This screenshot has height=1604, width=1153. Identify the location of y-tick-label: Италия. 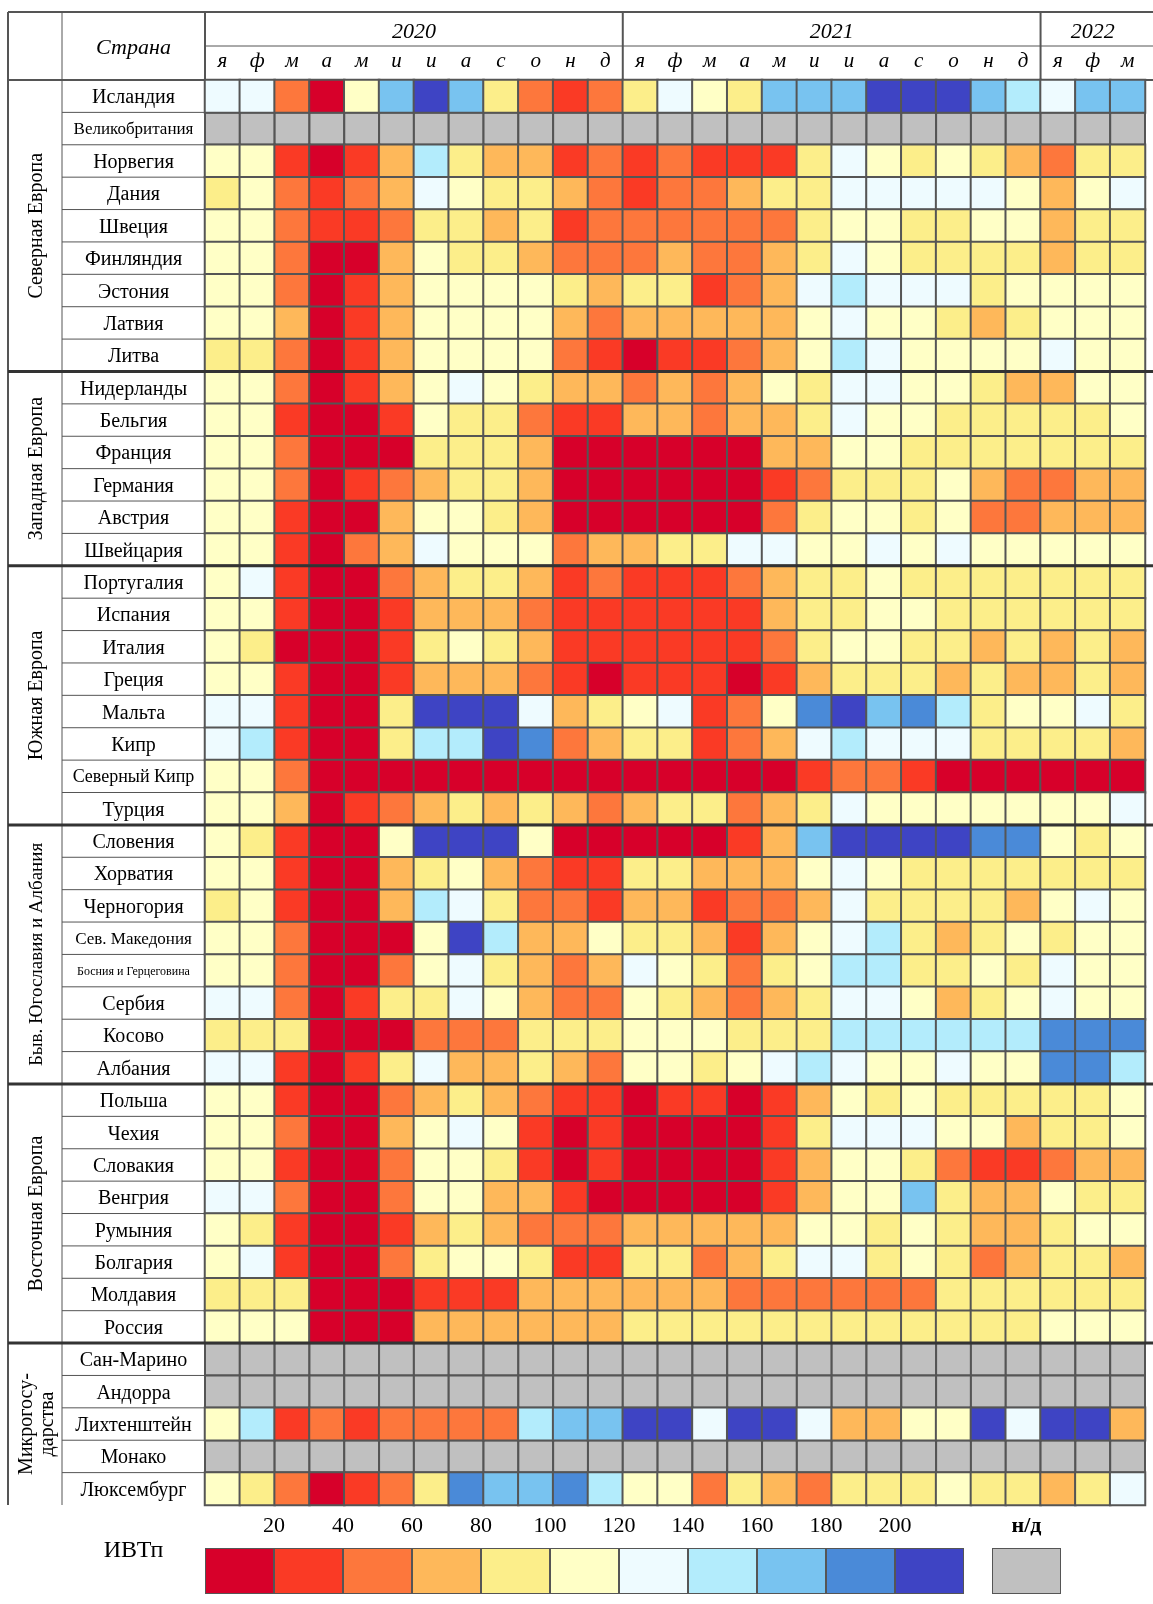
(133, 646).